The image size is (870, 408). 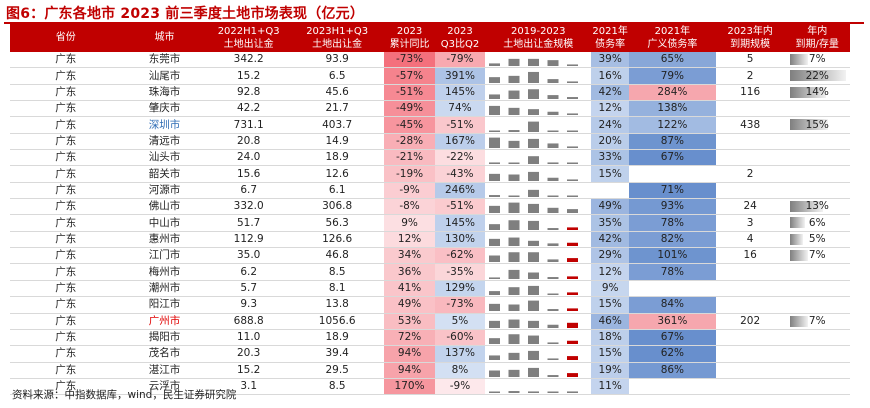 I want to click on maturity-ratio-cell: 5%, so click(x=817, y=239).